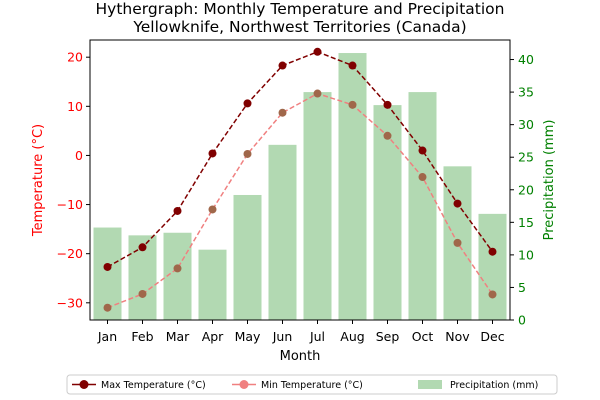  Describe the element at coordinates (422, 150) in the screenshot. I see `max-temp-point-oct` at that location.